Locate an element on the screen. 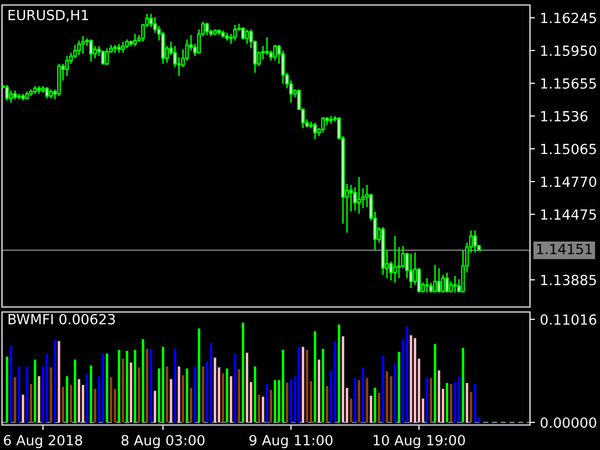  chart-title: BWMFI 0.00623 is located at coordinates (61, 319).